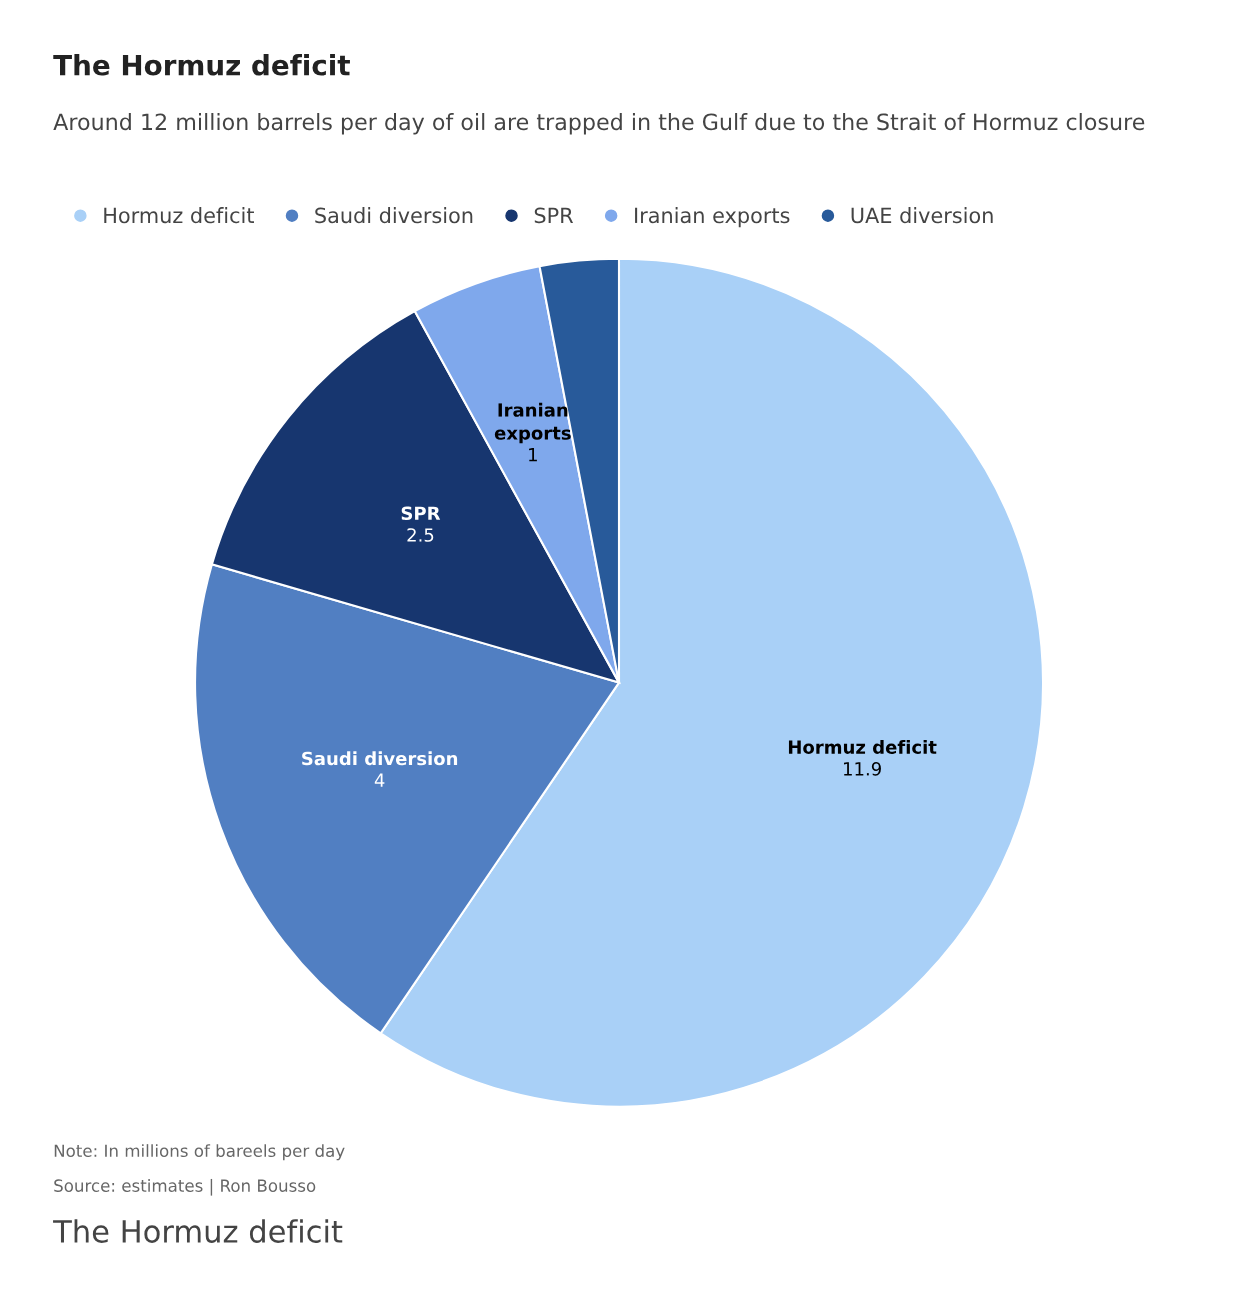  Describe the element at coordinates (862, 768) in the screenshot. I see `data-label: 11.9` at that location.